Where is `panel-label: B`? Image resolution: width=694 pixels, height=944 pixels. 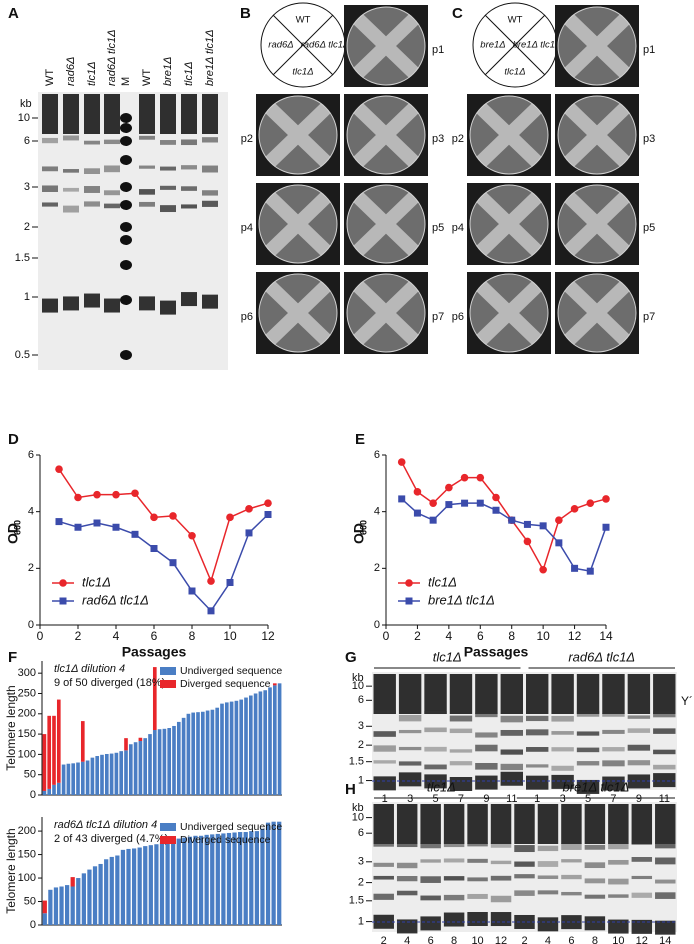
panel-label: B is located at coordinates (245, 13).